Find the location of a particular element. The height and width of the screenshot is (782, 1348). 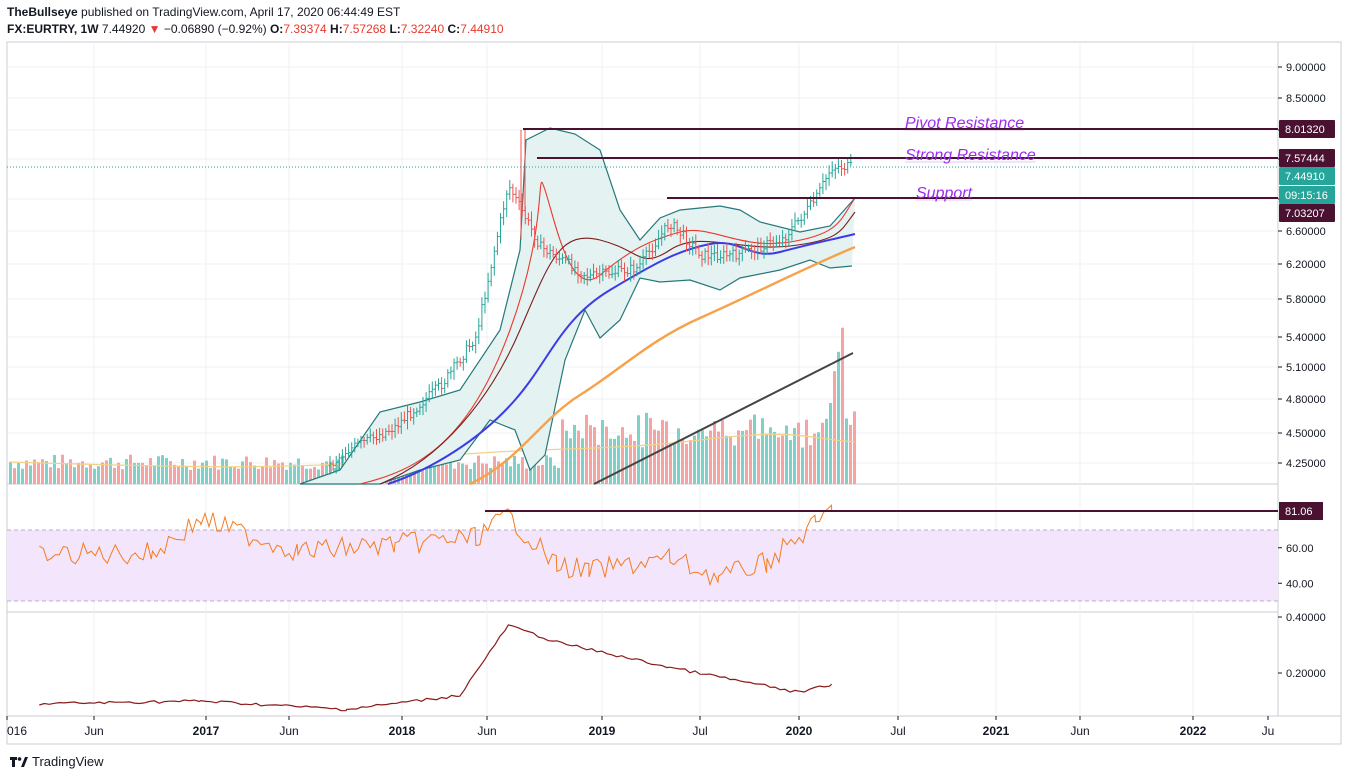

price-tick-label: 4.50000 is located at coordinates (1306, 434).